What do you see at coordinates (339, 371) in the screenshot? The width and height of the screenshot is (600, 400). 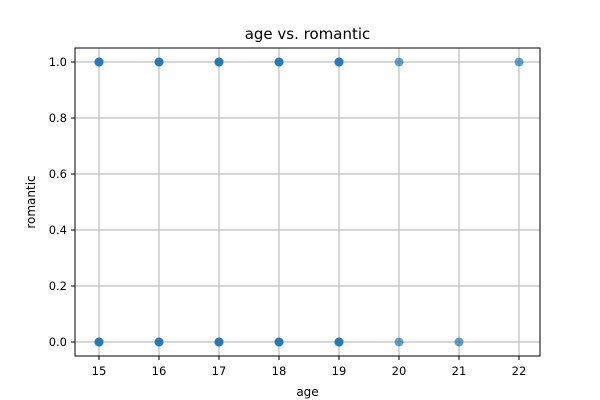 I see `x-tick-label: 19` at bounding box center [339, 371].